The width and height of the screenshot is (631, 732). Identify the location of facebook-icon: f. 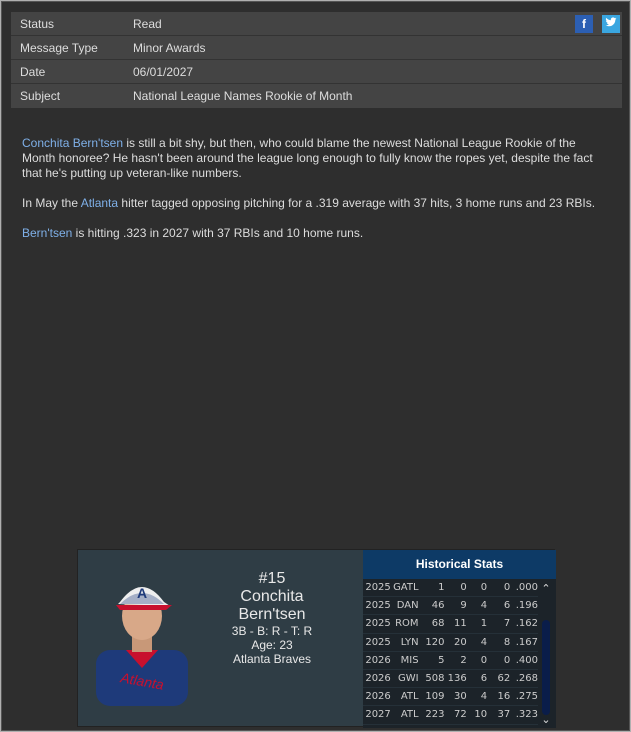
(584, 24).